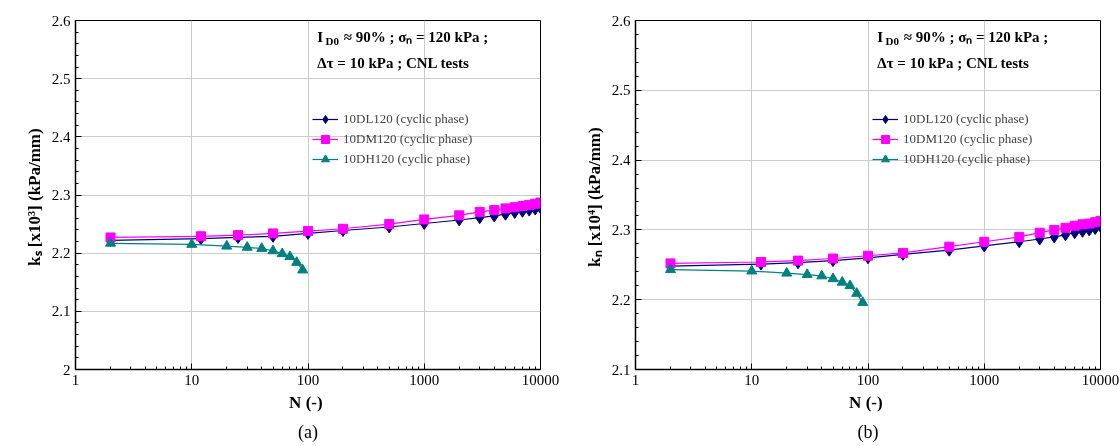  I want to click on text: (b), so click(868, 432).